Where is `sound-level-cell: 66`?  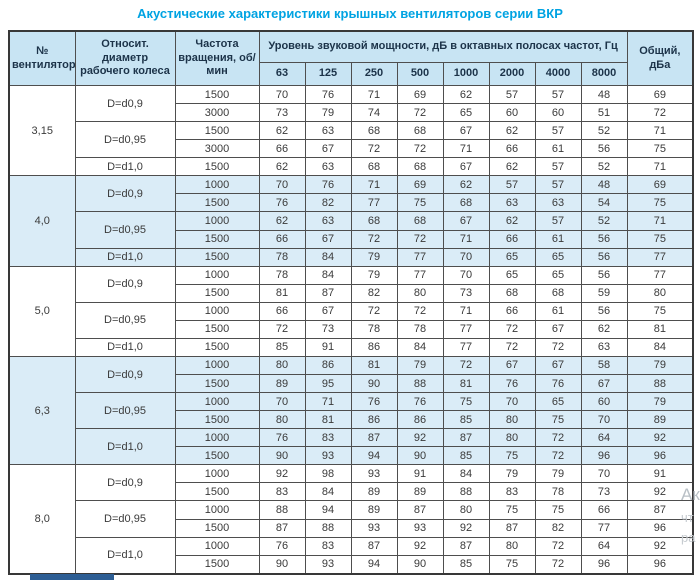 sound-level-cell: 66 is located at coordinates (512, 149).